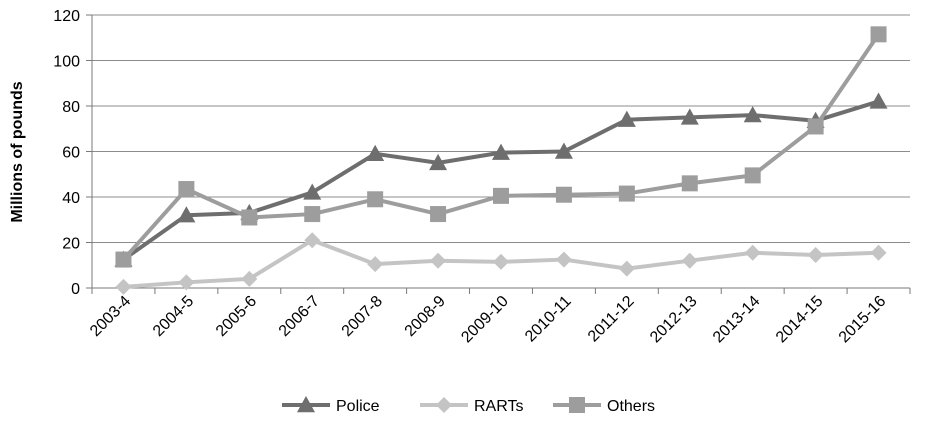 The width and height of the screenshot is (928, 422). What do you see at coordinates (71, 198) in the screenshot?
I see `y-tick-label: 40` at bounding box center [71, 198].